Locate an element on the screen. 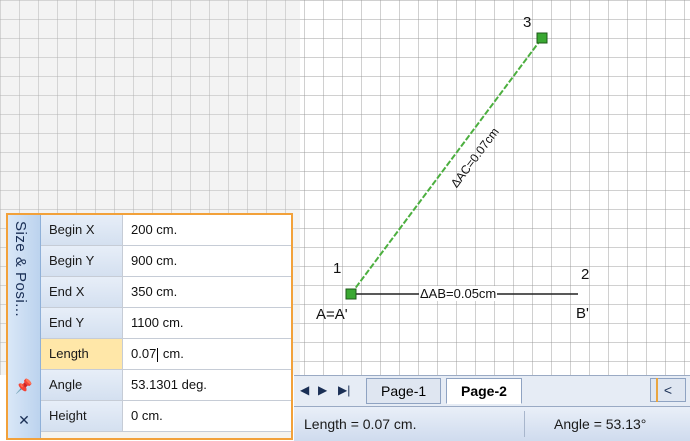 The image size is (690, 441). label-a-equals-a-prime: A=A' is located at coordinates (332, 314).